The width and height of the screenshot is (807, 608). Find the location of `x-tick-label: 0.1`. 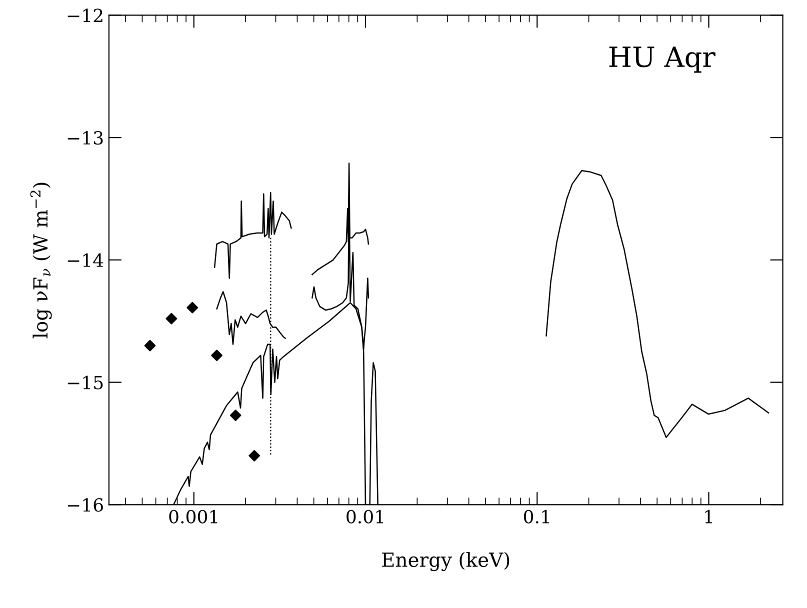

x-tick-label: 0.1 is located at coordinates (536, 517).